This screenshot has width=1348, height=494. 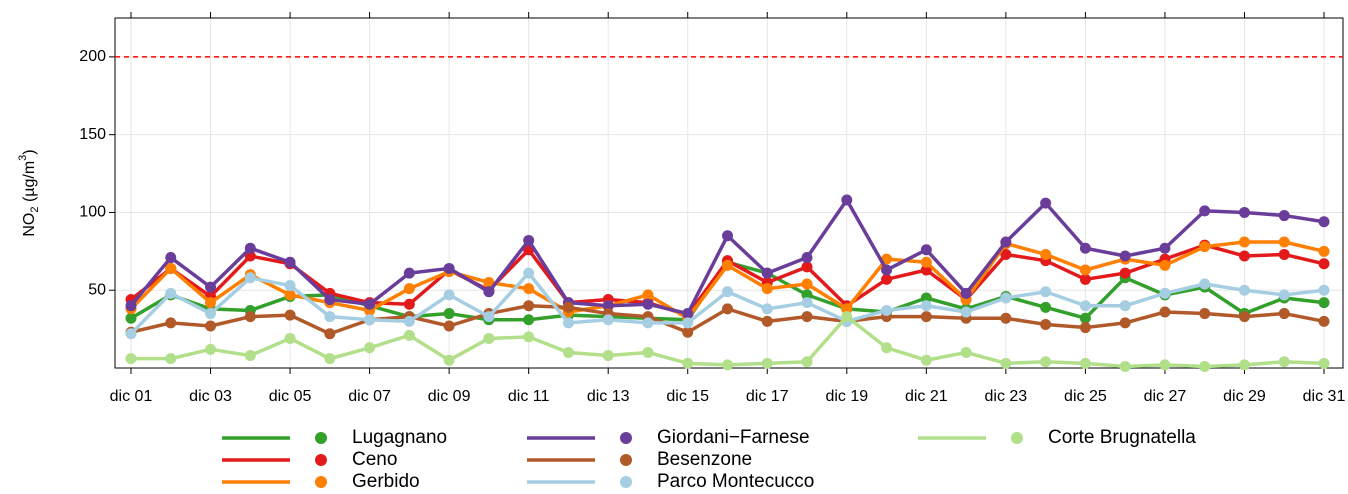 What do you see at coordinates (926, 396) in the screenshot?
I see `x-tick-label: dic 21` at bounding box center [926, 396].